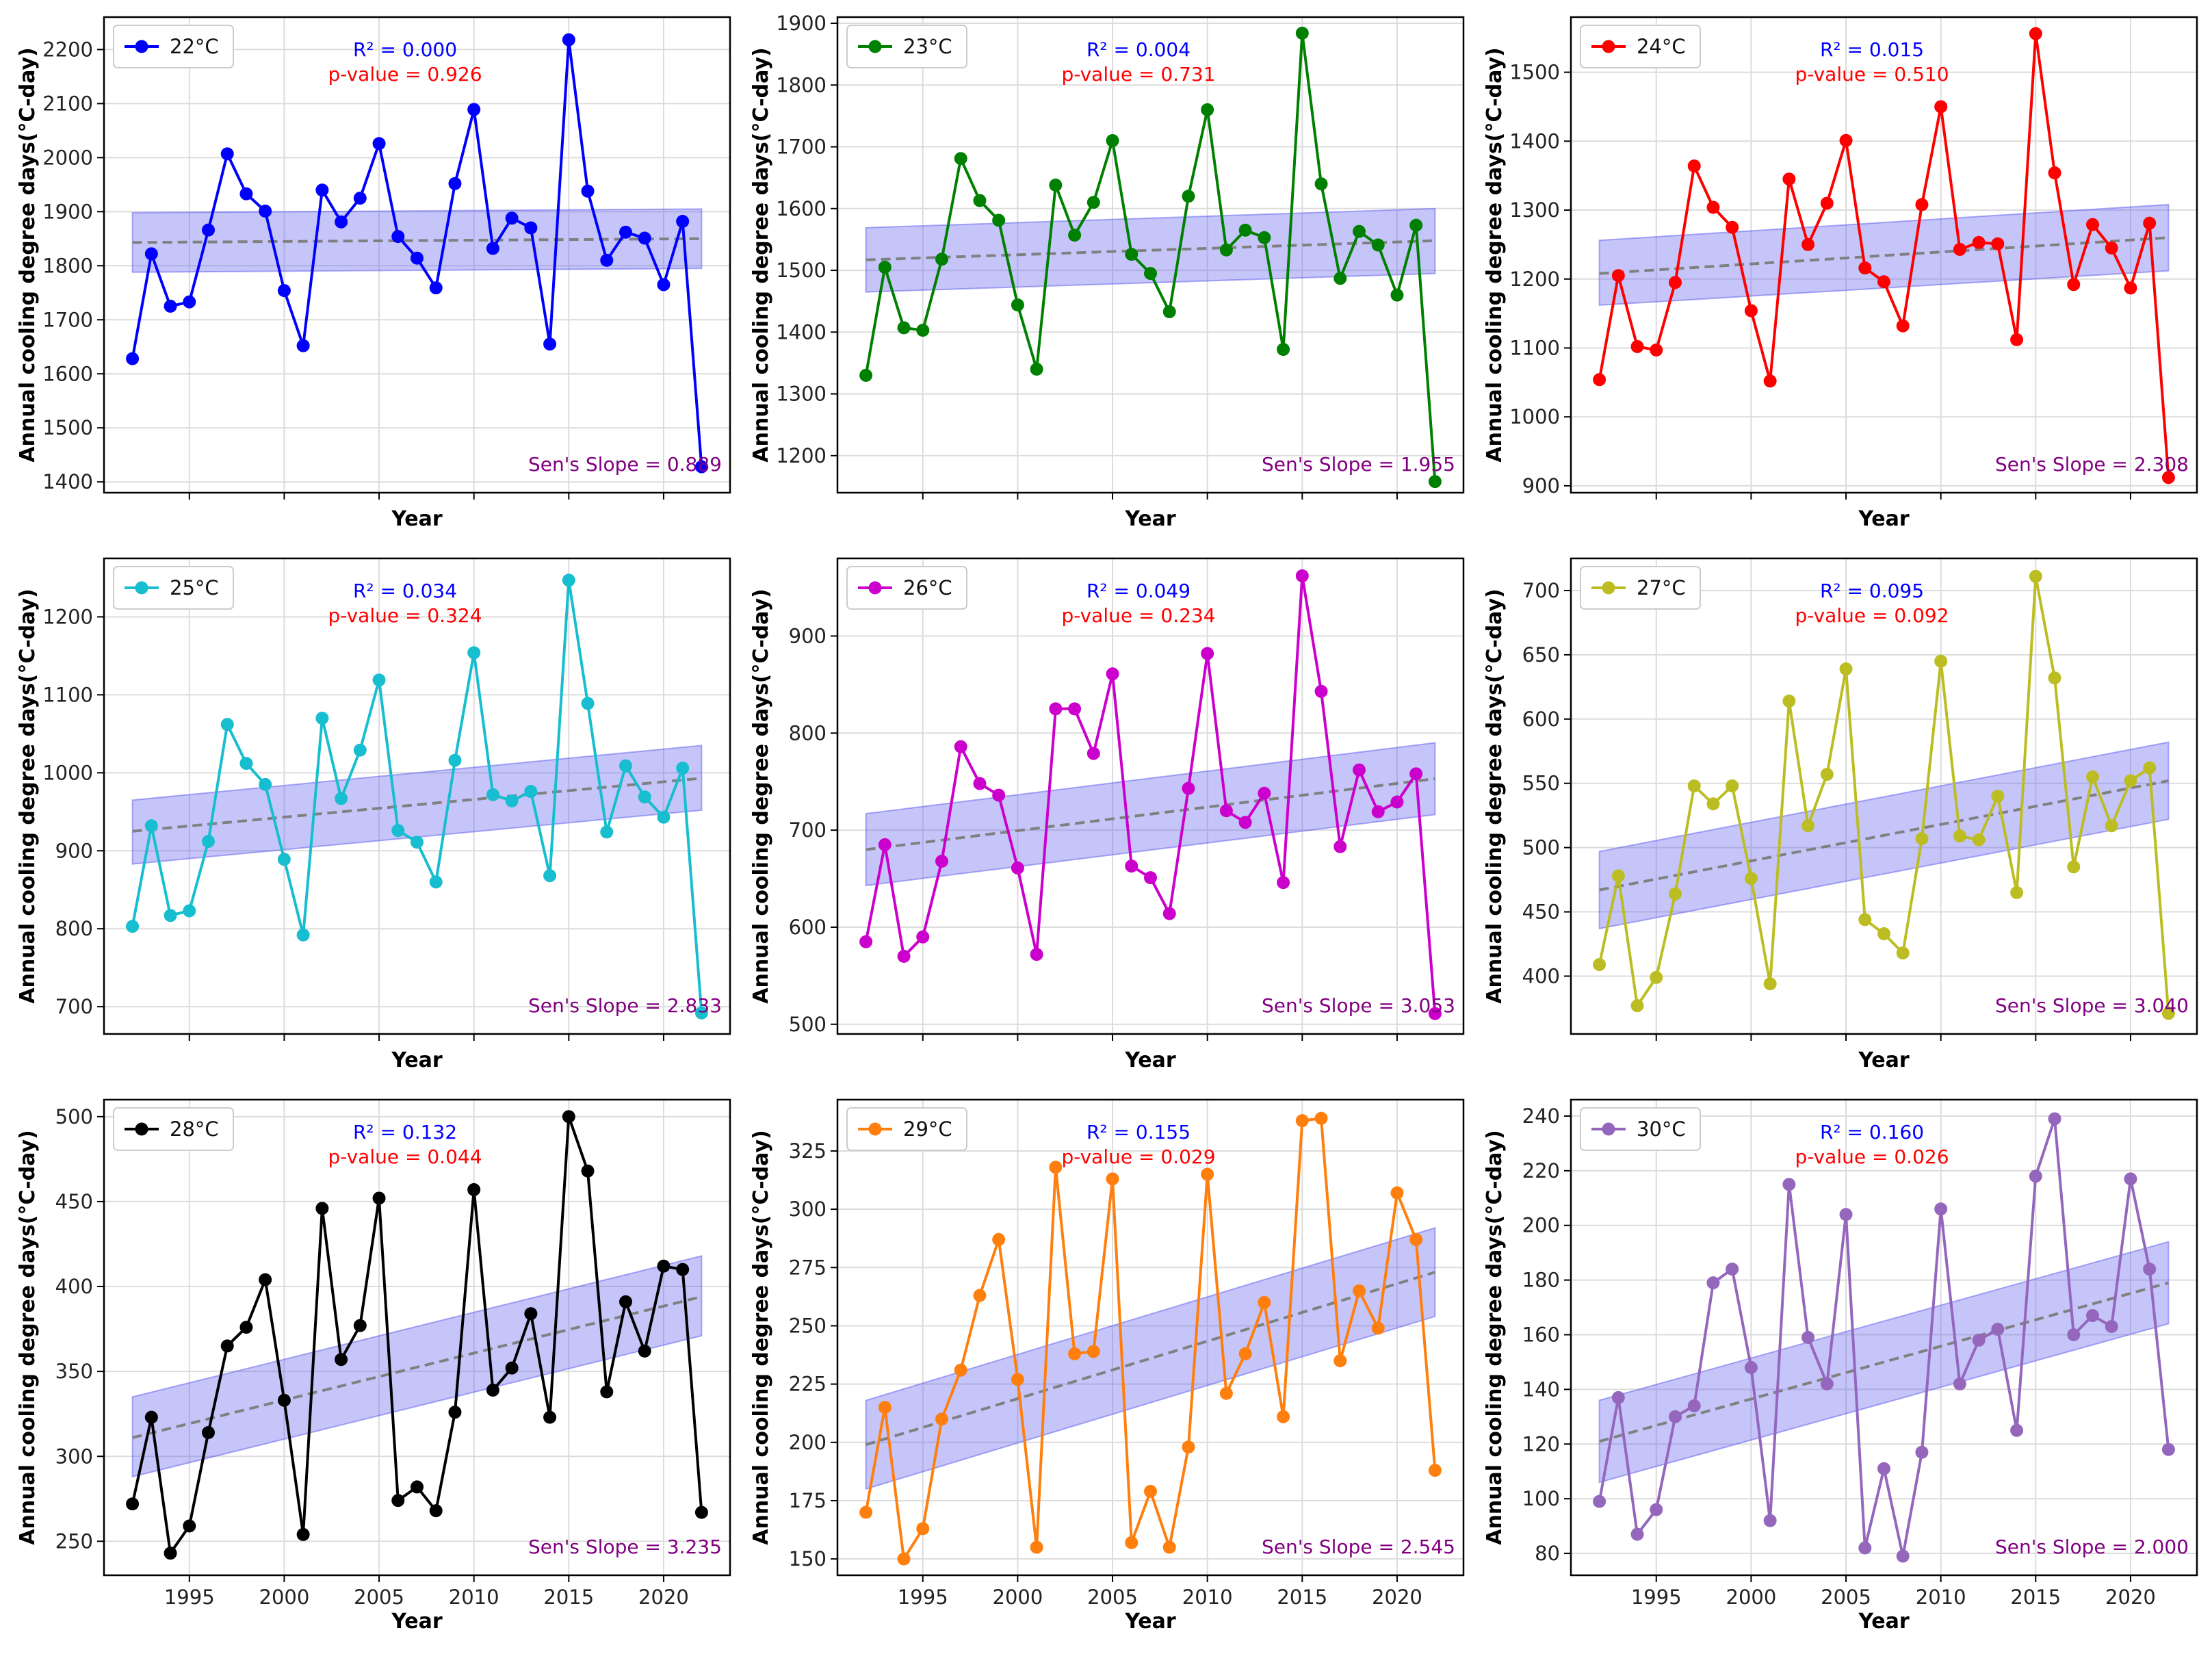 Image resolution: width=2212 pixels, height=1656 pixels. I want to click on data-points, so click(417, 253).